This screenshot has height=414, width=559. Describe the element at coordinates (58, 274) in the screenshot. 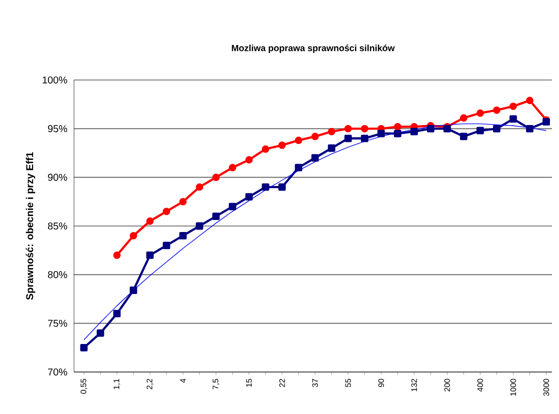

I see `y-tick-label: 80%` at that location.